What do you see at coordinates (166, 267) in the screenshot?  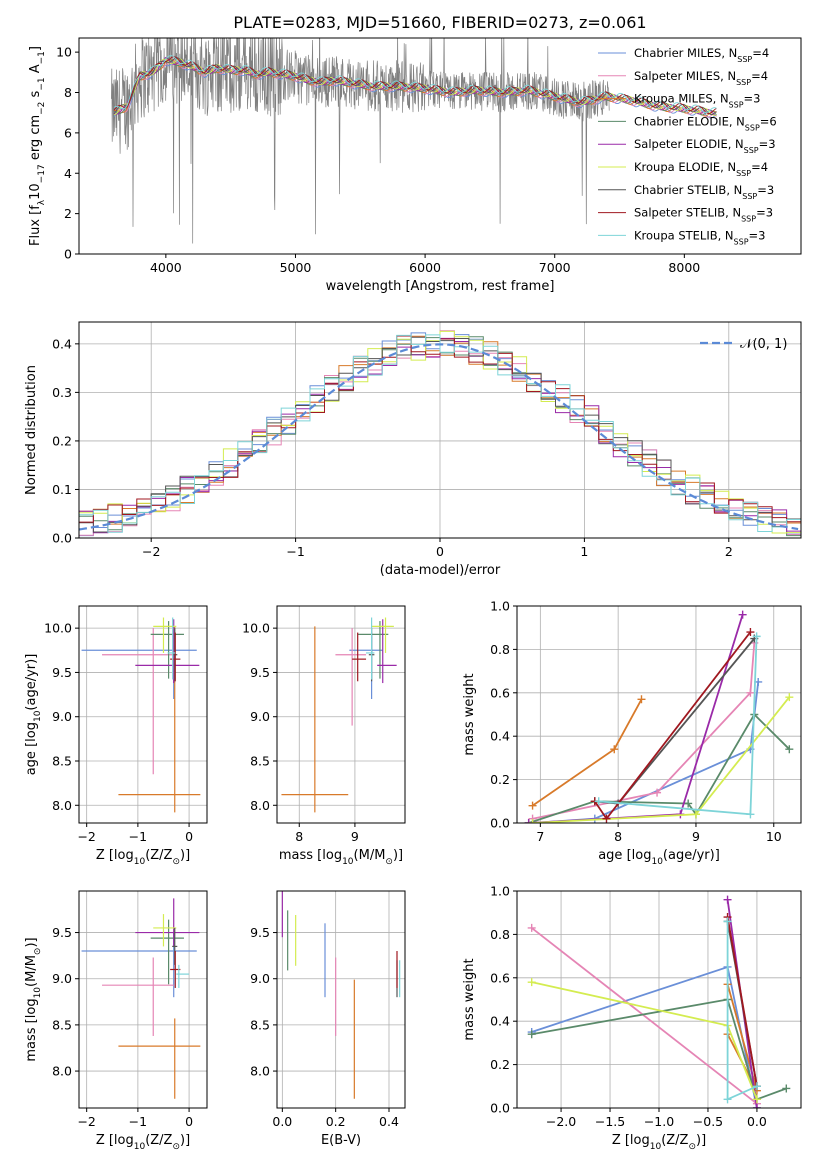 I see `x-tick-label: 4000` at bounding box center [166, 267].